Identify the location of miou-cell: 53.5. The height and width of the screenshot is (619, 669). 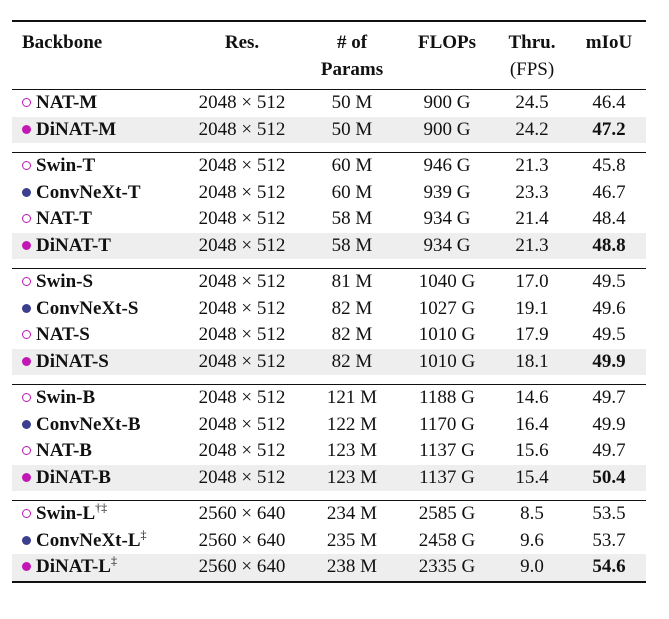
(609, 514).